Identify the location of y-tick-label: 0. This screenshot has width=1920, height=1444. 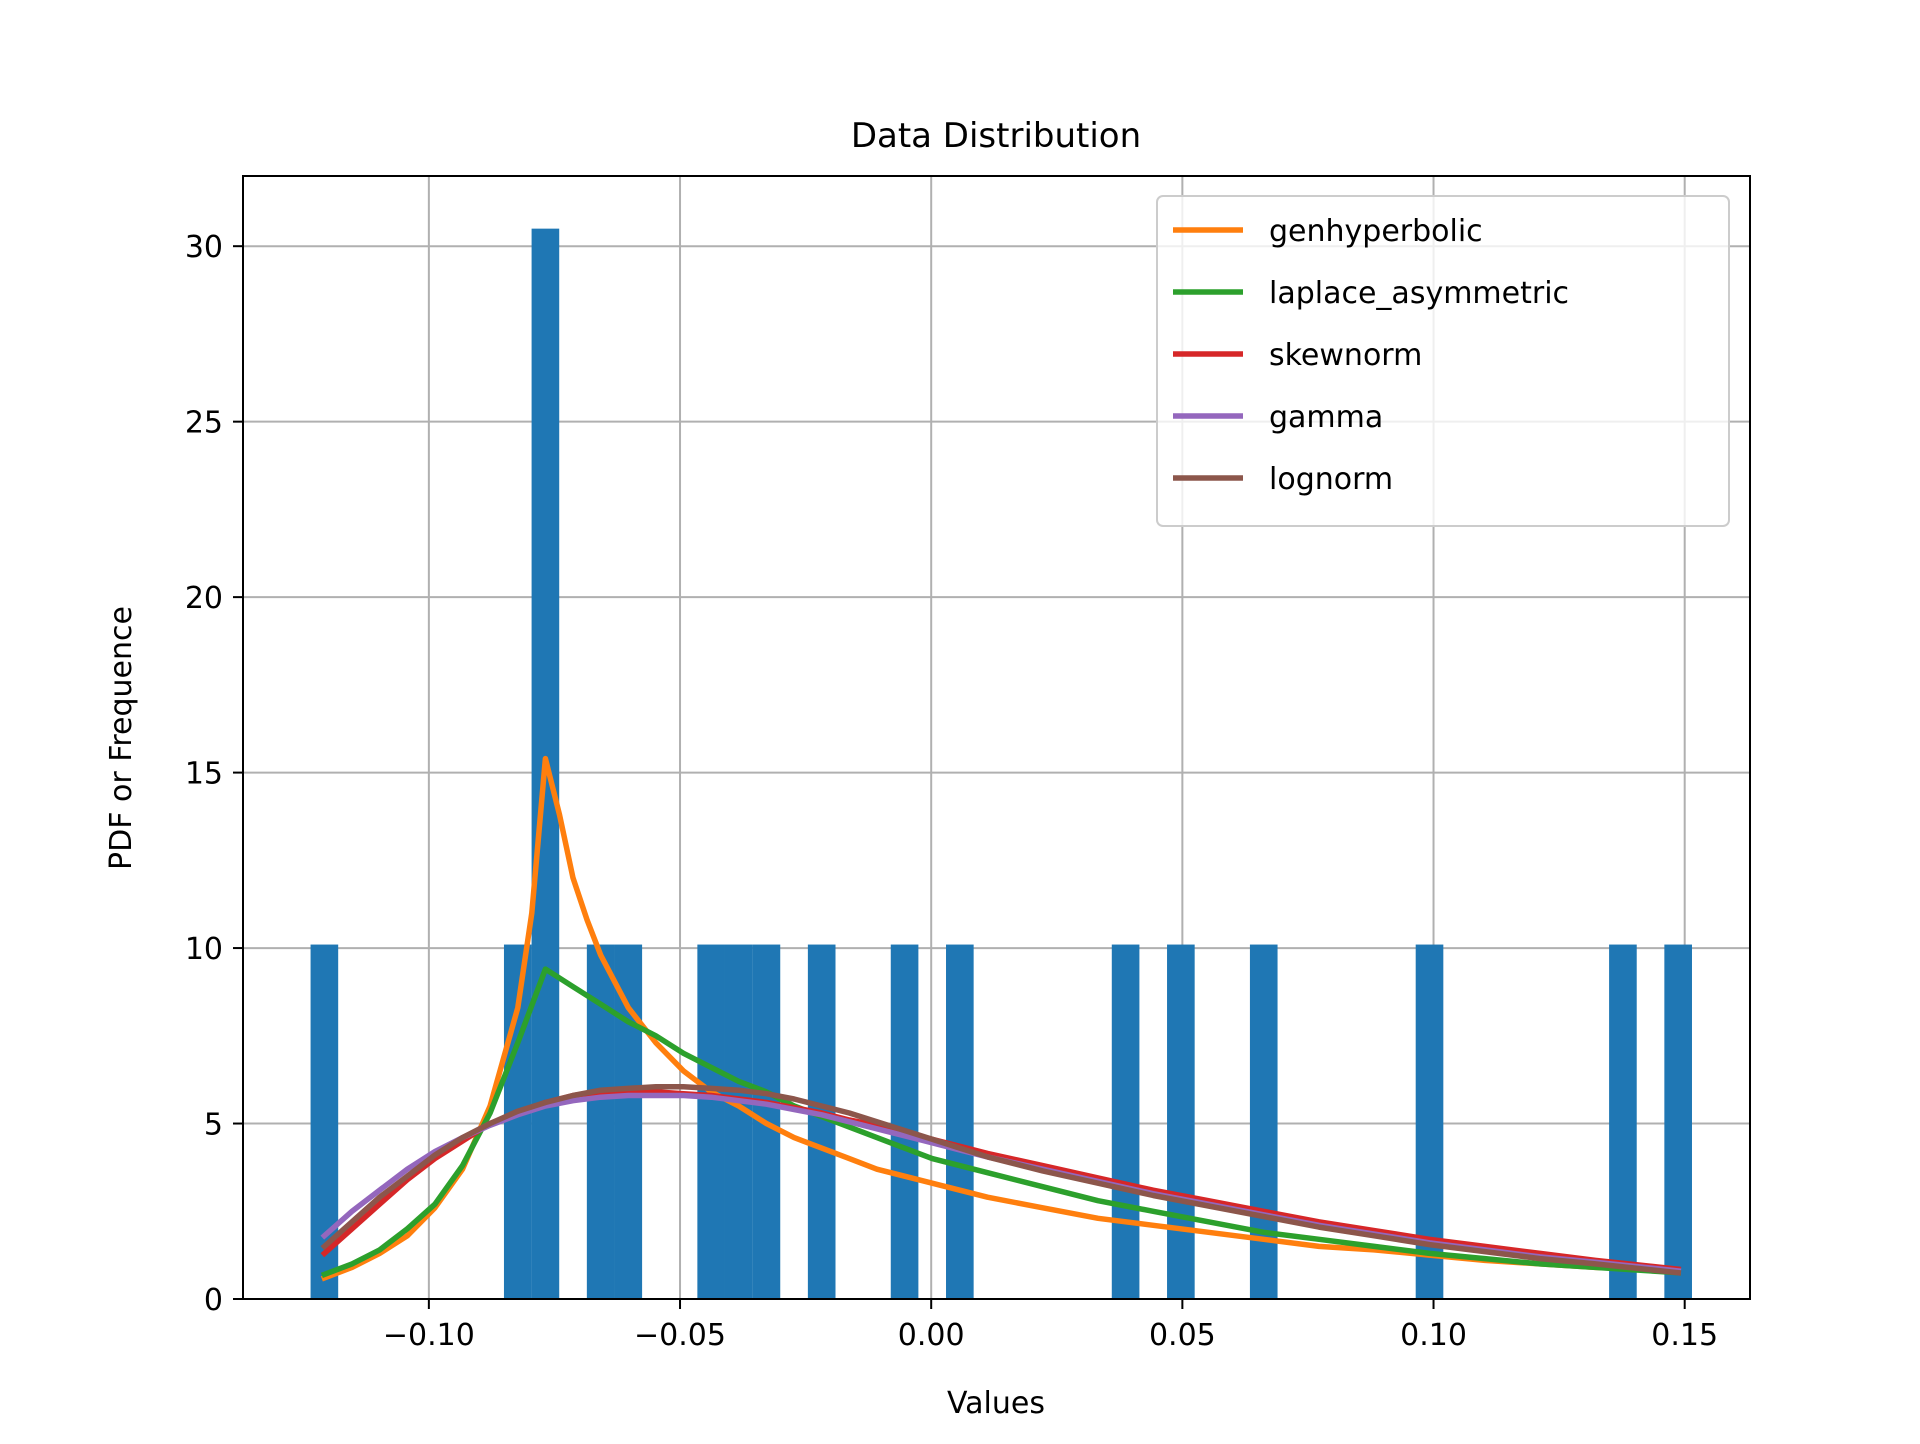
(213, 1300).